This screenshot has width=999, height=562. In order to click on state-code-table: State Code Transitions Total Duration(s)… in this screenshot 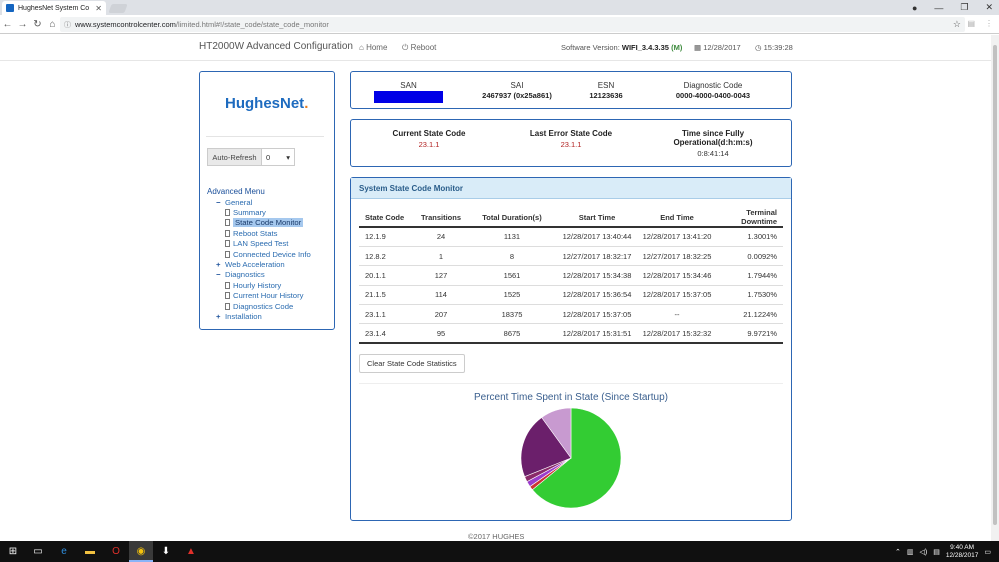, I will do `click(571, 276)`.